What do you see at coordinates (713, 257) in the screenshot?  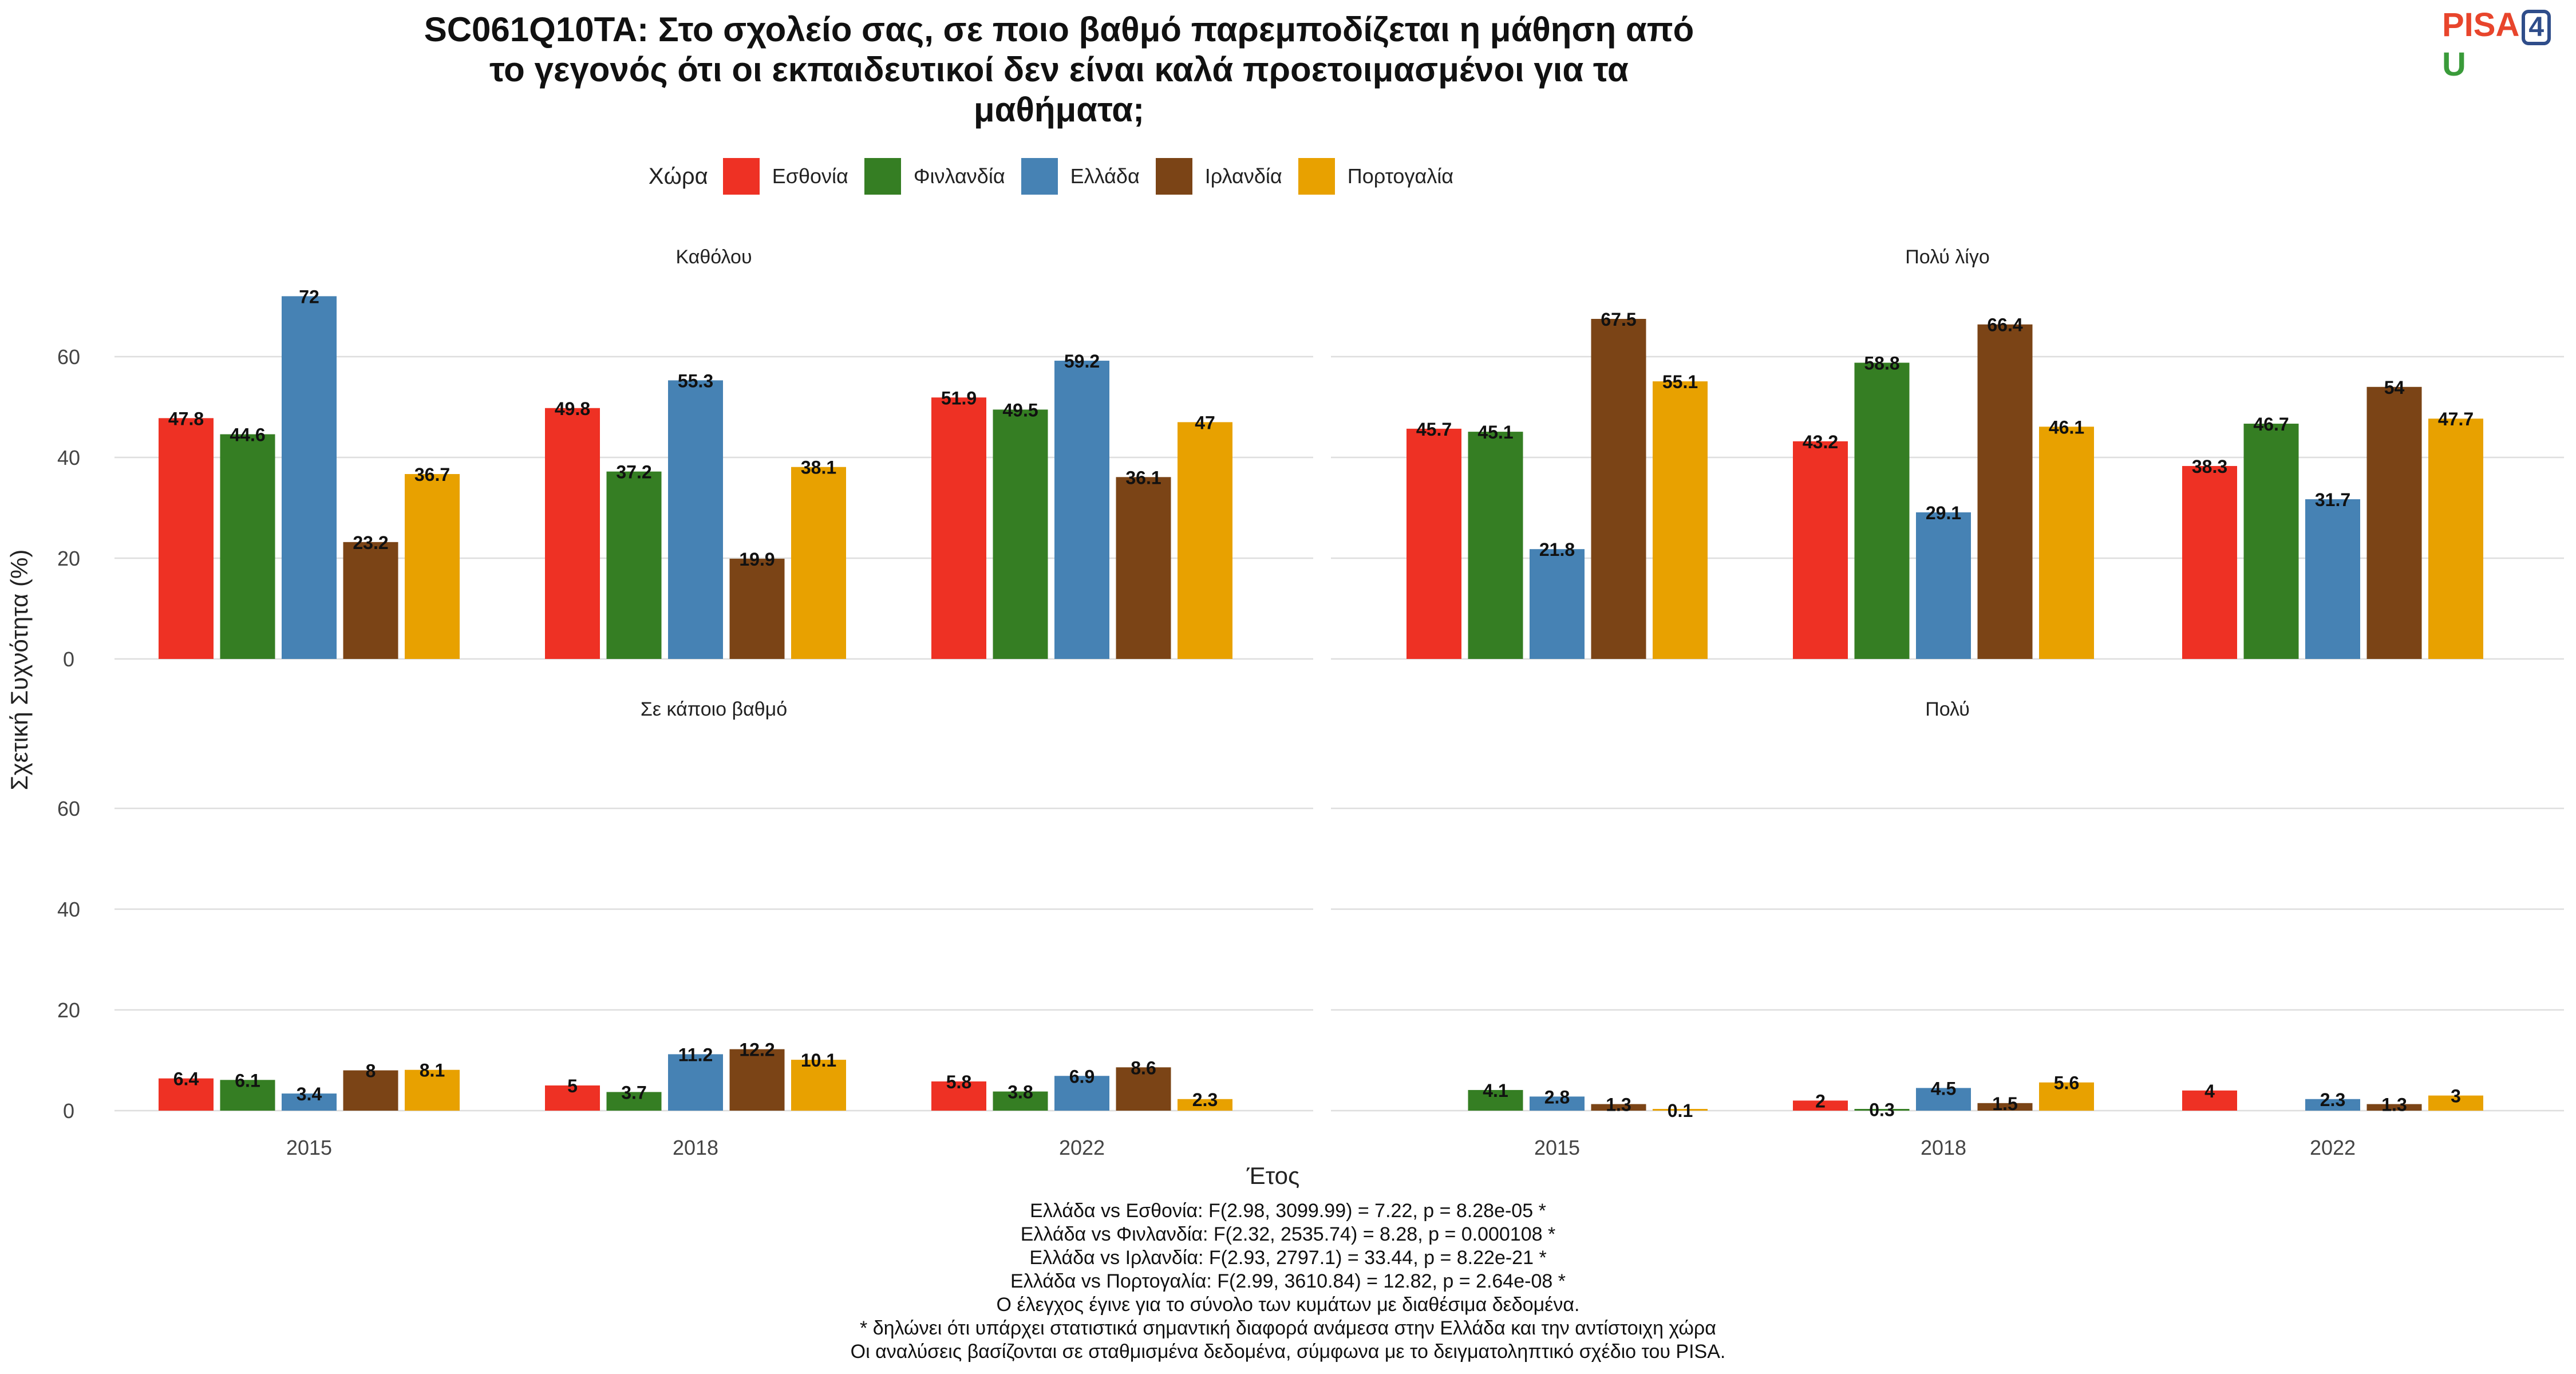 I see `facet-strip-label-0: Καθόλου` at bounding box center [713, 257].